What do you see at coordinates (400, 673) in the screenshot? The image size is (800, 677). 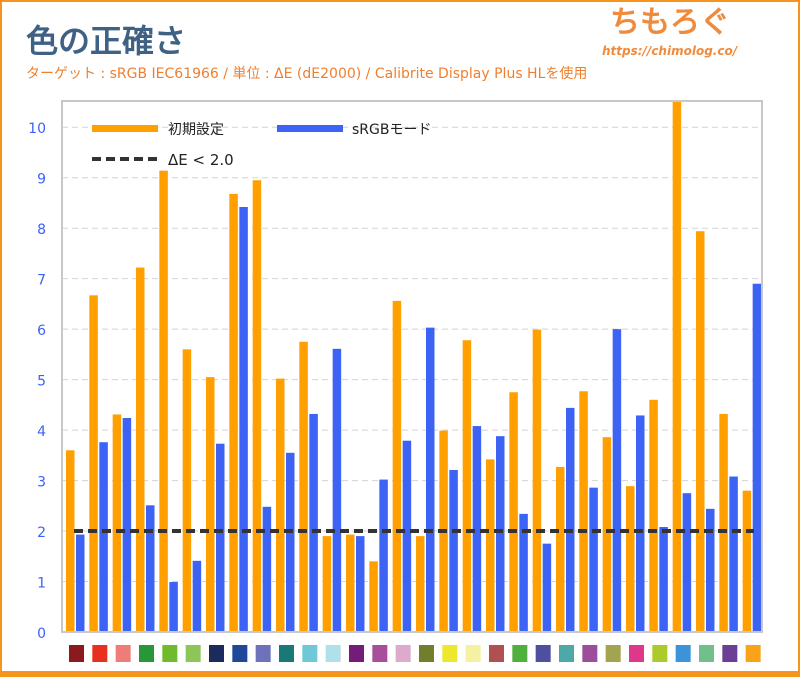 I see `bottom-accent-bar` at bounding box center [400, 673].